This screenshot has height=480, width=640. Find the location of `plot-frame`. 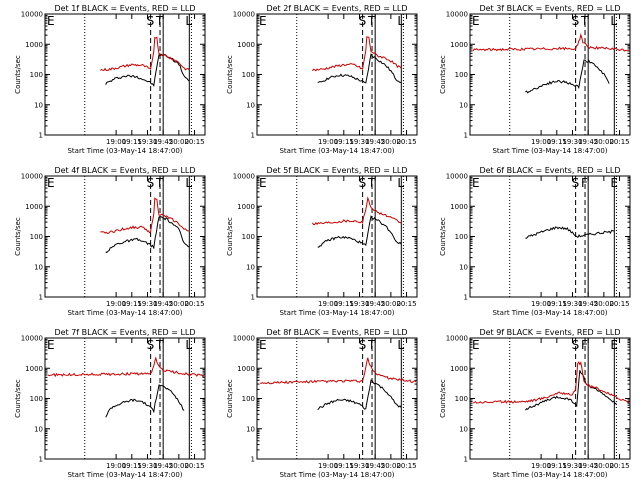

plot-frame is located at coordinates (337, 74).